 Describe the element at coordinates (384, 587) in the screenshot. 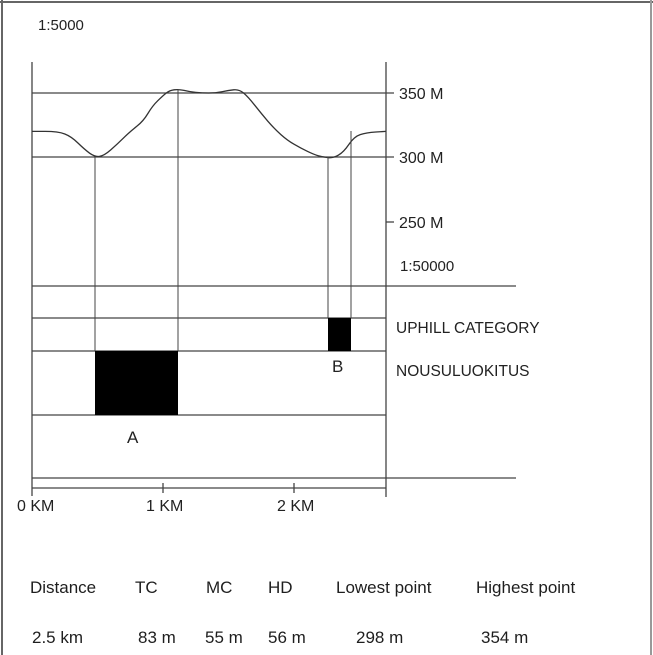

I see `stat-header-lowest: Lowest point` at that location.